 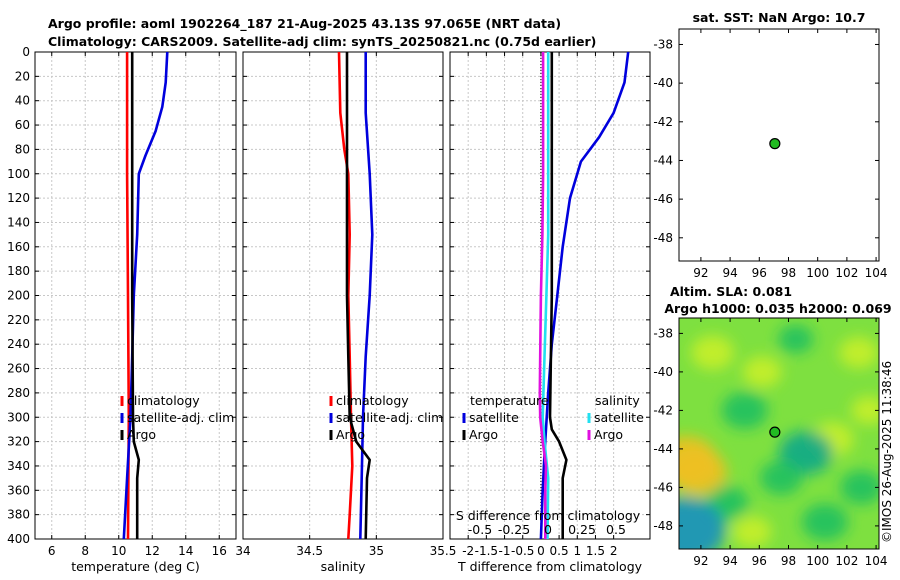 What do you see at coordinates (614, 551) in the screenshot?
I see `x-tick-label: 2` at bounding box center [614, 551].